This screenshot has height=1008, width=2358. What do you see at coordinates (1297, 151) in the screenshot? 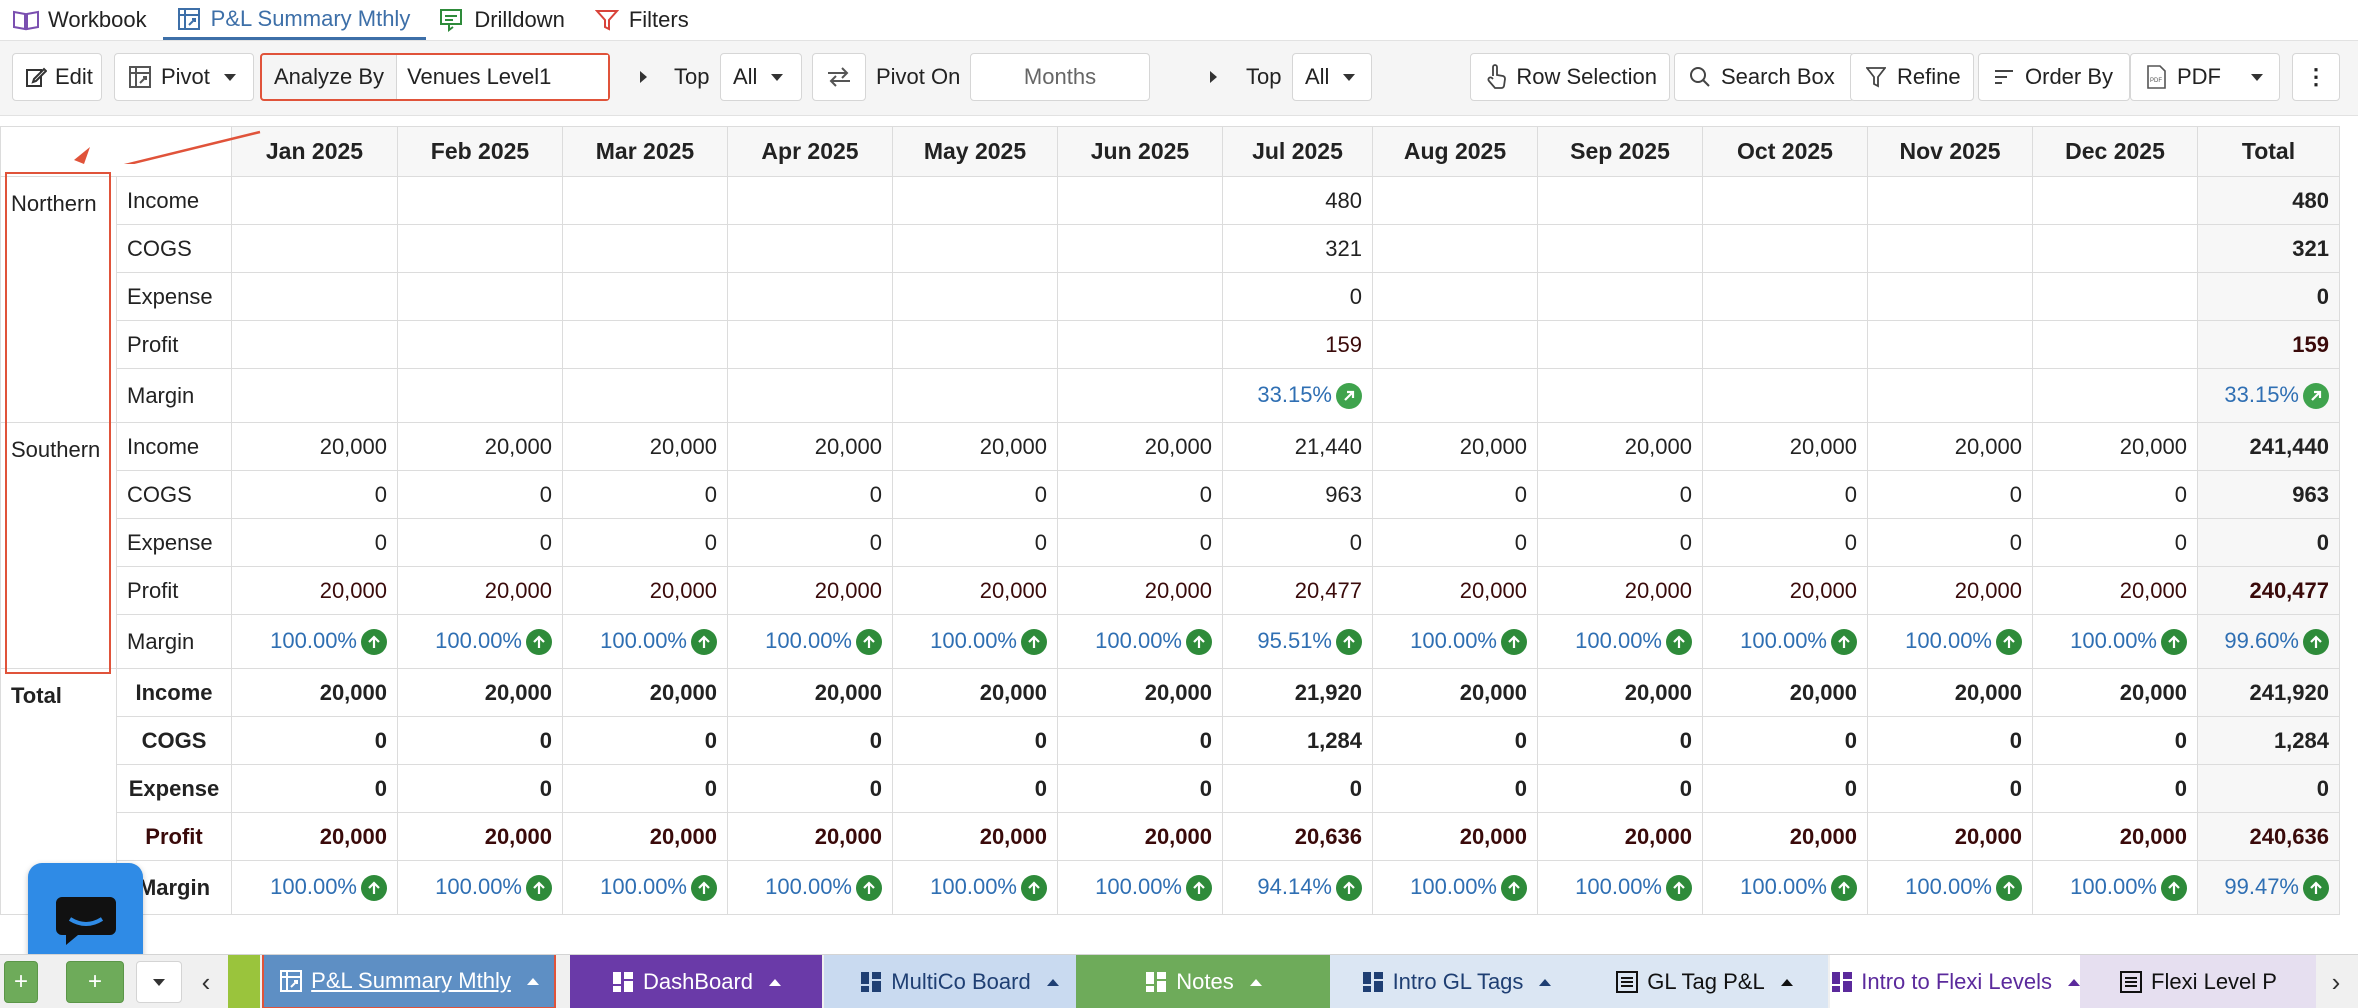
I see `column-header: Jul 2025` at bounding box center [1297, 151].